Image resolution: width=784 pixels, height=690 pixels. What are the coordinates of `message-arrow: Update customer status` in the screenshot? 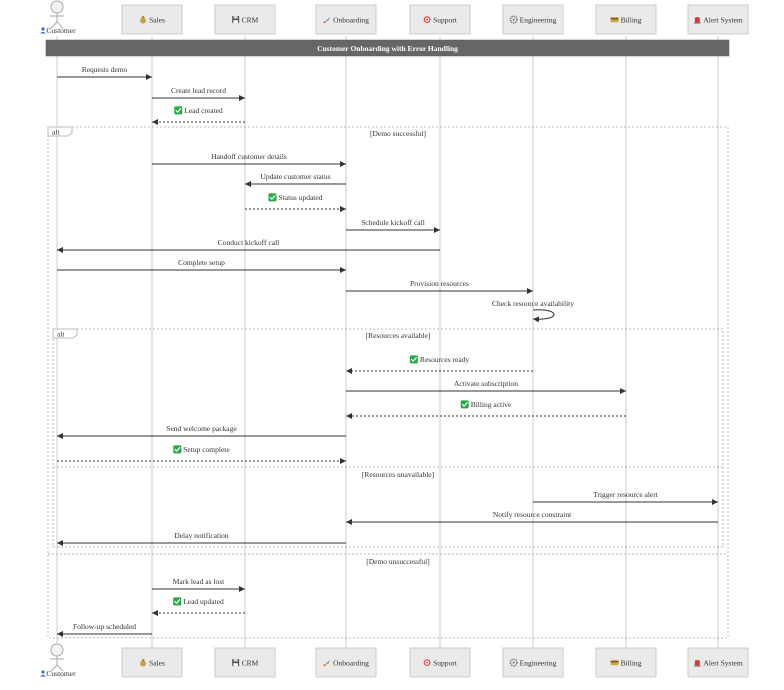 It's located at (295, 179).